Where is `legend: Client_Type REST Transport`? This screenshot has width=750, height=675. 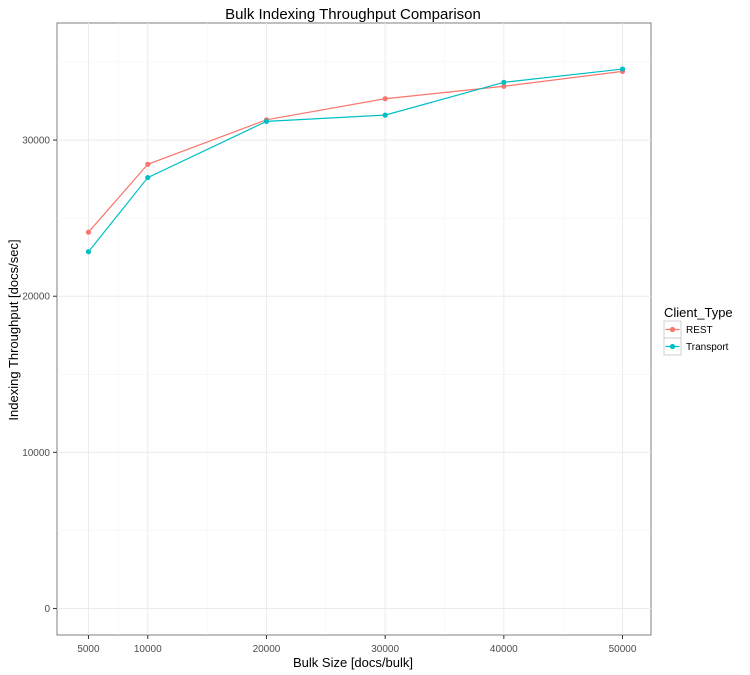
legend: Client_Type REST Transport is located at coordinates (698, 330).